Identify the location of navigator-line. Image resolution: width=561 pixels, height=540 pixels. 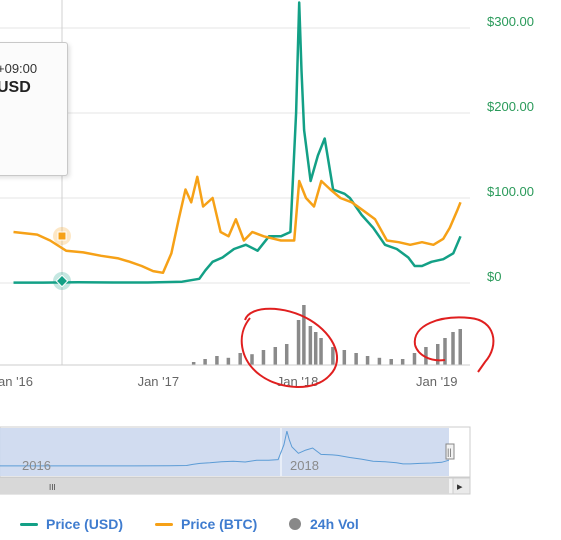
(225, 448).